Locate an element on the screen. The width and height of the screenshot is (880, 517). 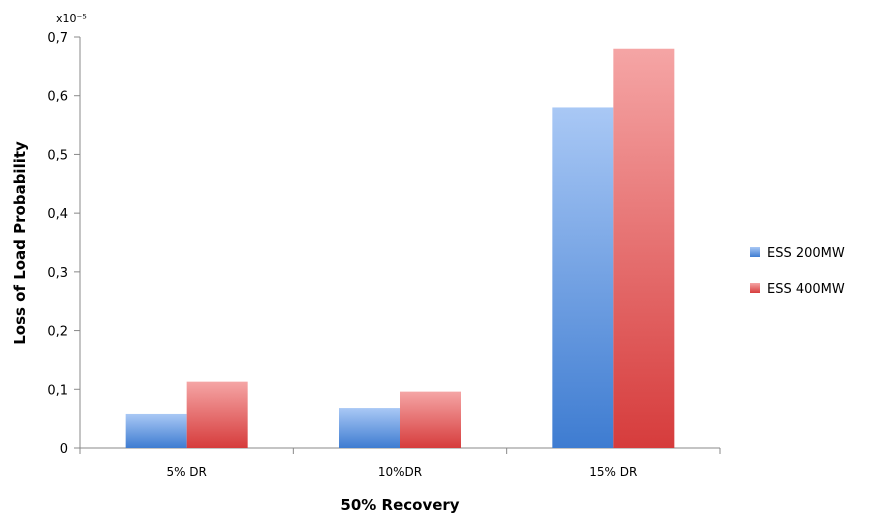
legend-label: ESS 400MW is located at coordinates (806, 289).